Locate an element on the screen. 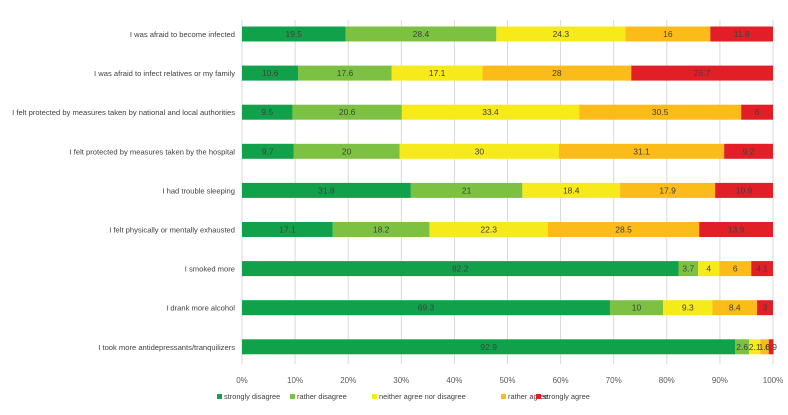 The width and height of the screenshot is (788, 415). data-label: 10.9 is located at coordinates (744, 190).